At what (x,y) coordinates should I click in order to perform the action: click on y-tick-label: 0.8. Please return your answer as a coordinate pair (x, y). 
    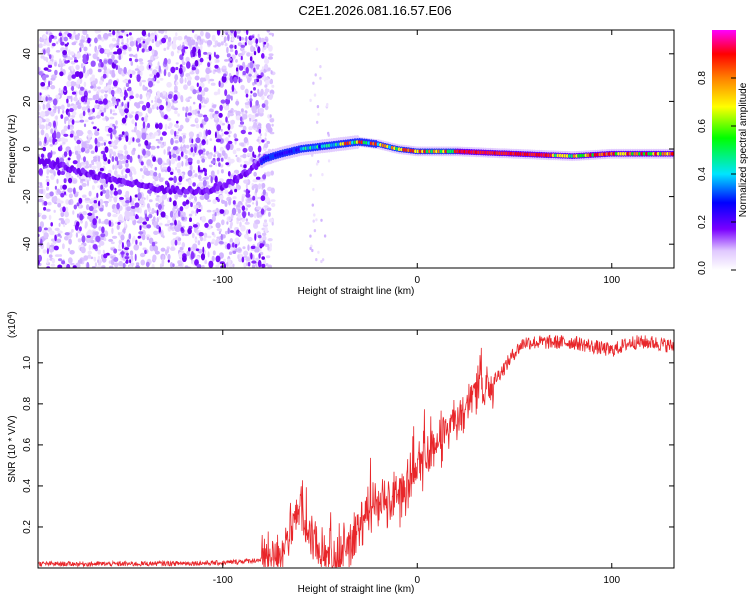
    Looking at the image, I should click on (27, 403).